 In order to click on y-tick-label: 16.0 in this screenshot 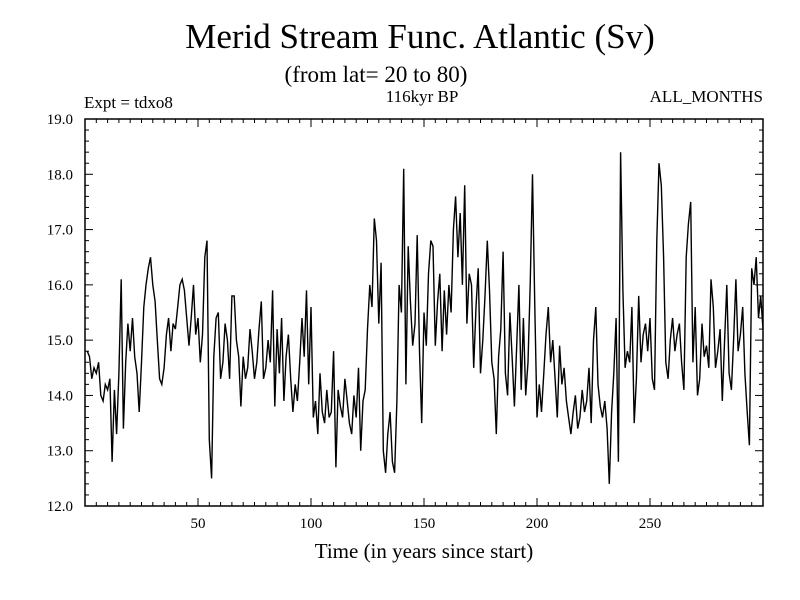, I will do `click(60, 286)`.